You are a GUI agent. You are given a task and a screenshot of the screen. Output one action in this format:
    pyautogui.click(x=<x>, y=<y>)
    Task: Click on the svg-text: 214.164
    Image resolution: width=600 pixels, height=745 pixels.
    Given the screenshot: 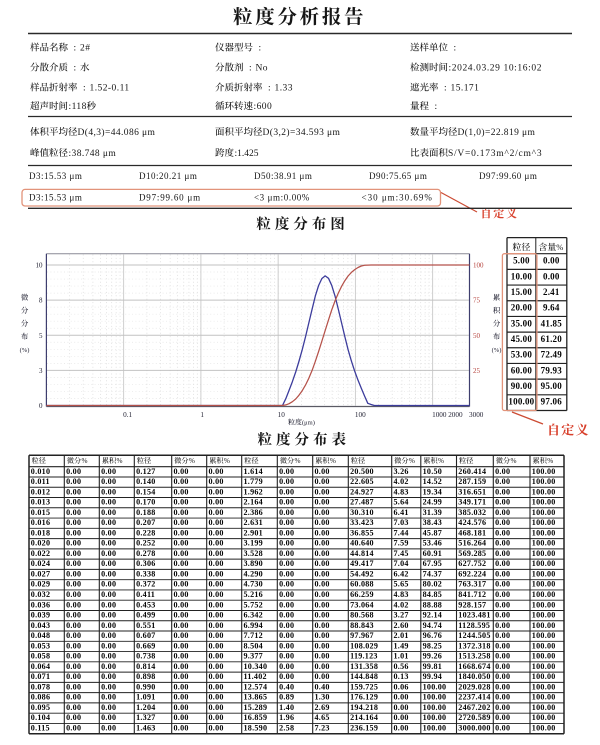 What is the action you would take?
    pyautogui.click(x=364, y=717)
    